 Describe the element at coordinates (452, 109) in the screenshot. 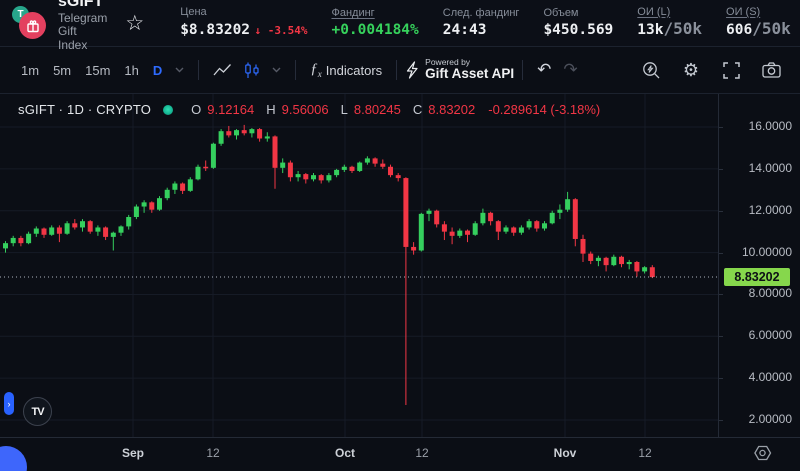

I see `legend-close-value: 8.83202` at that location.